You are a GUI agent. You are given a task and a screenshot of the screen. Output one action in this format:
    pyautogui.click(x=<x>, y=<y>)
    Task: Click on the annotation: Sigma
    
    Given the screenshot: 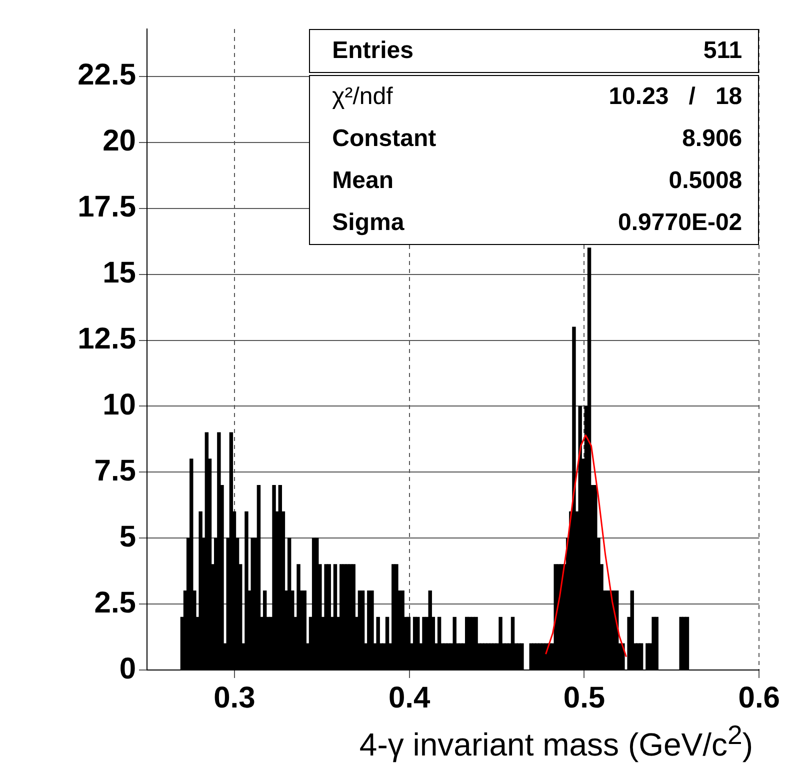 What is the action you would take?
    pyautogui.click(x=368, y=223)
    